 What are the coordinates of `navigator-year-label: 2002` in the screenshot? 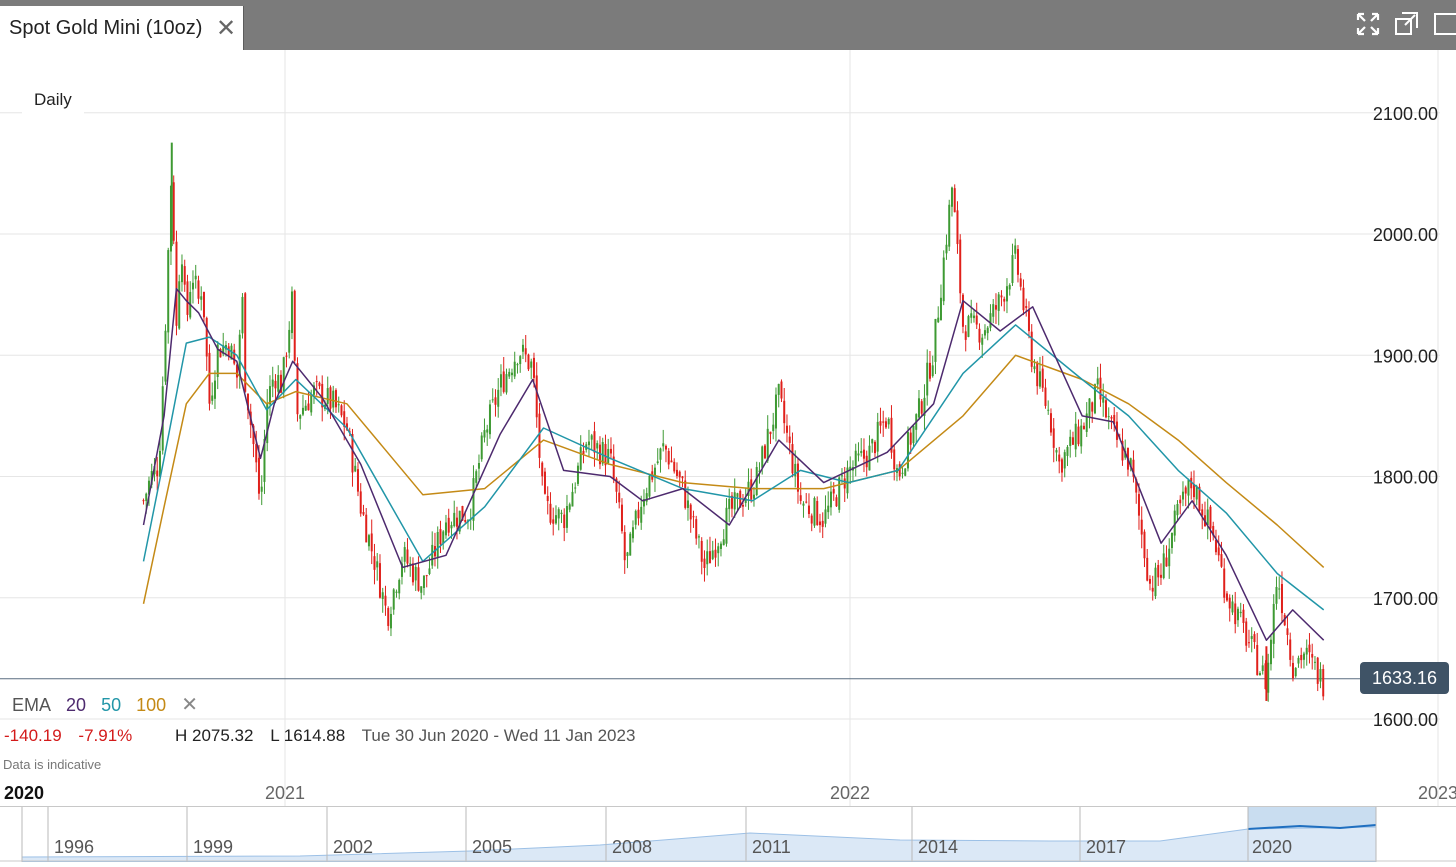 It's located at (353, 847).